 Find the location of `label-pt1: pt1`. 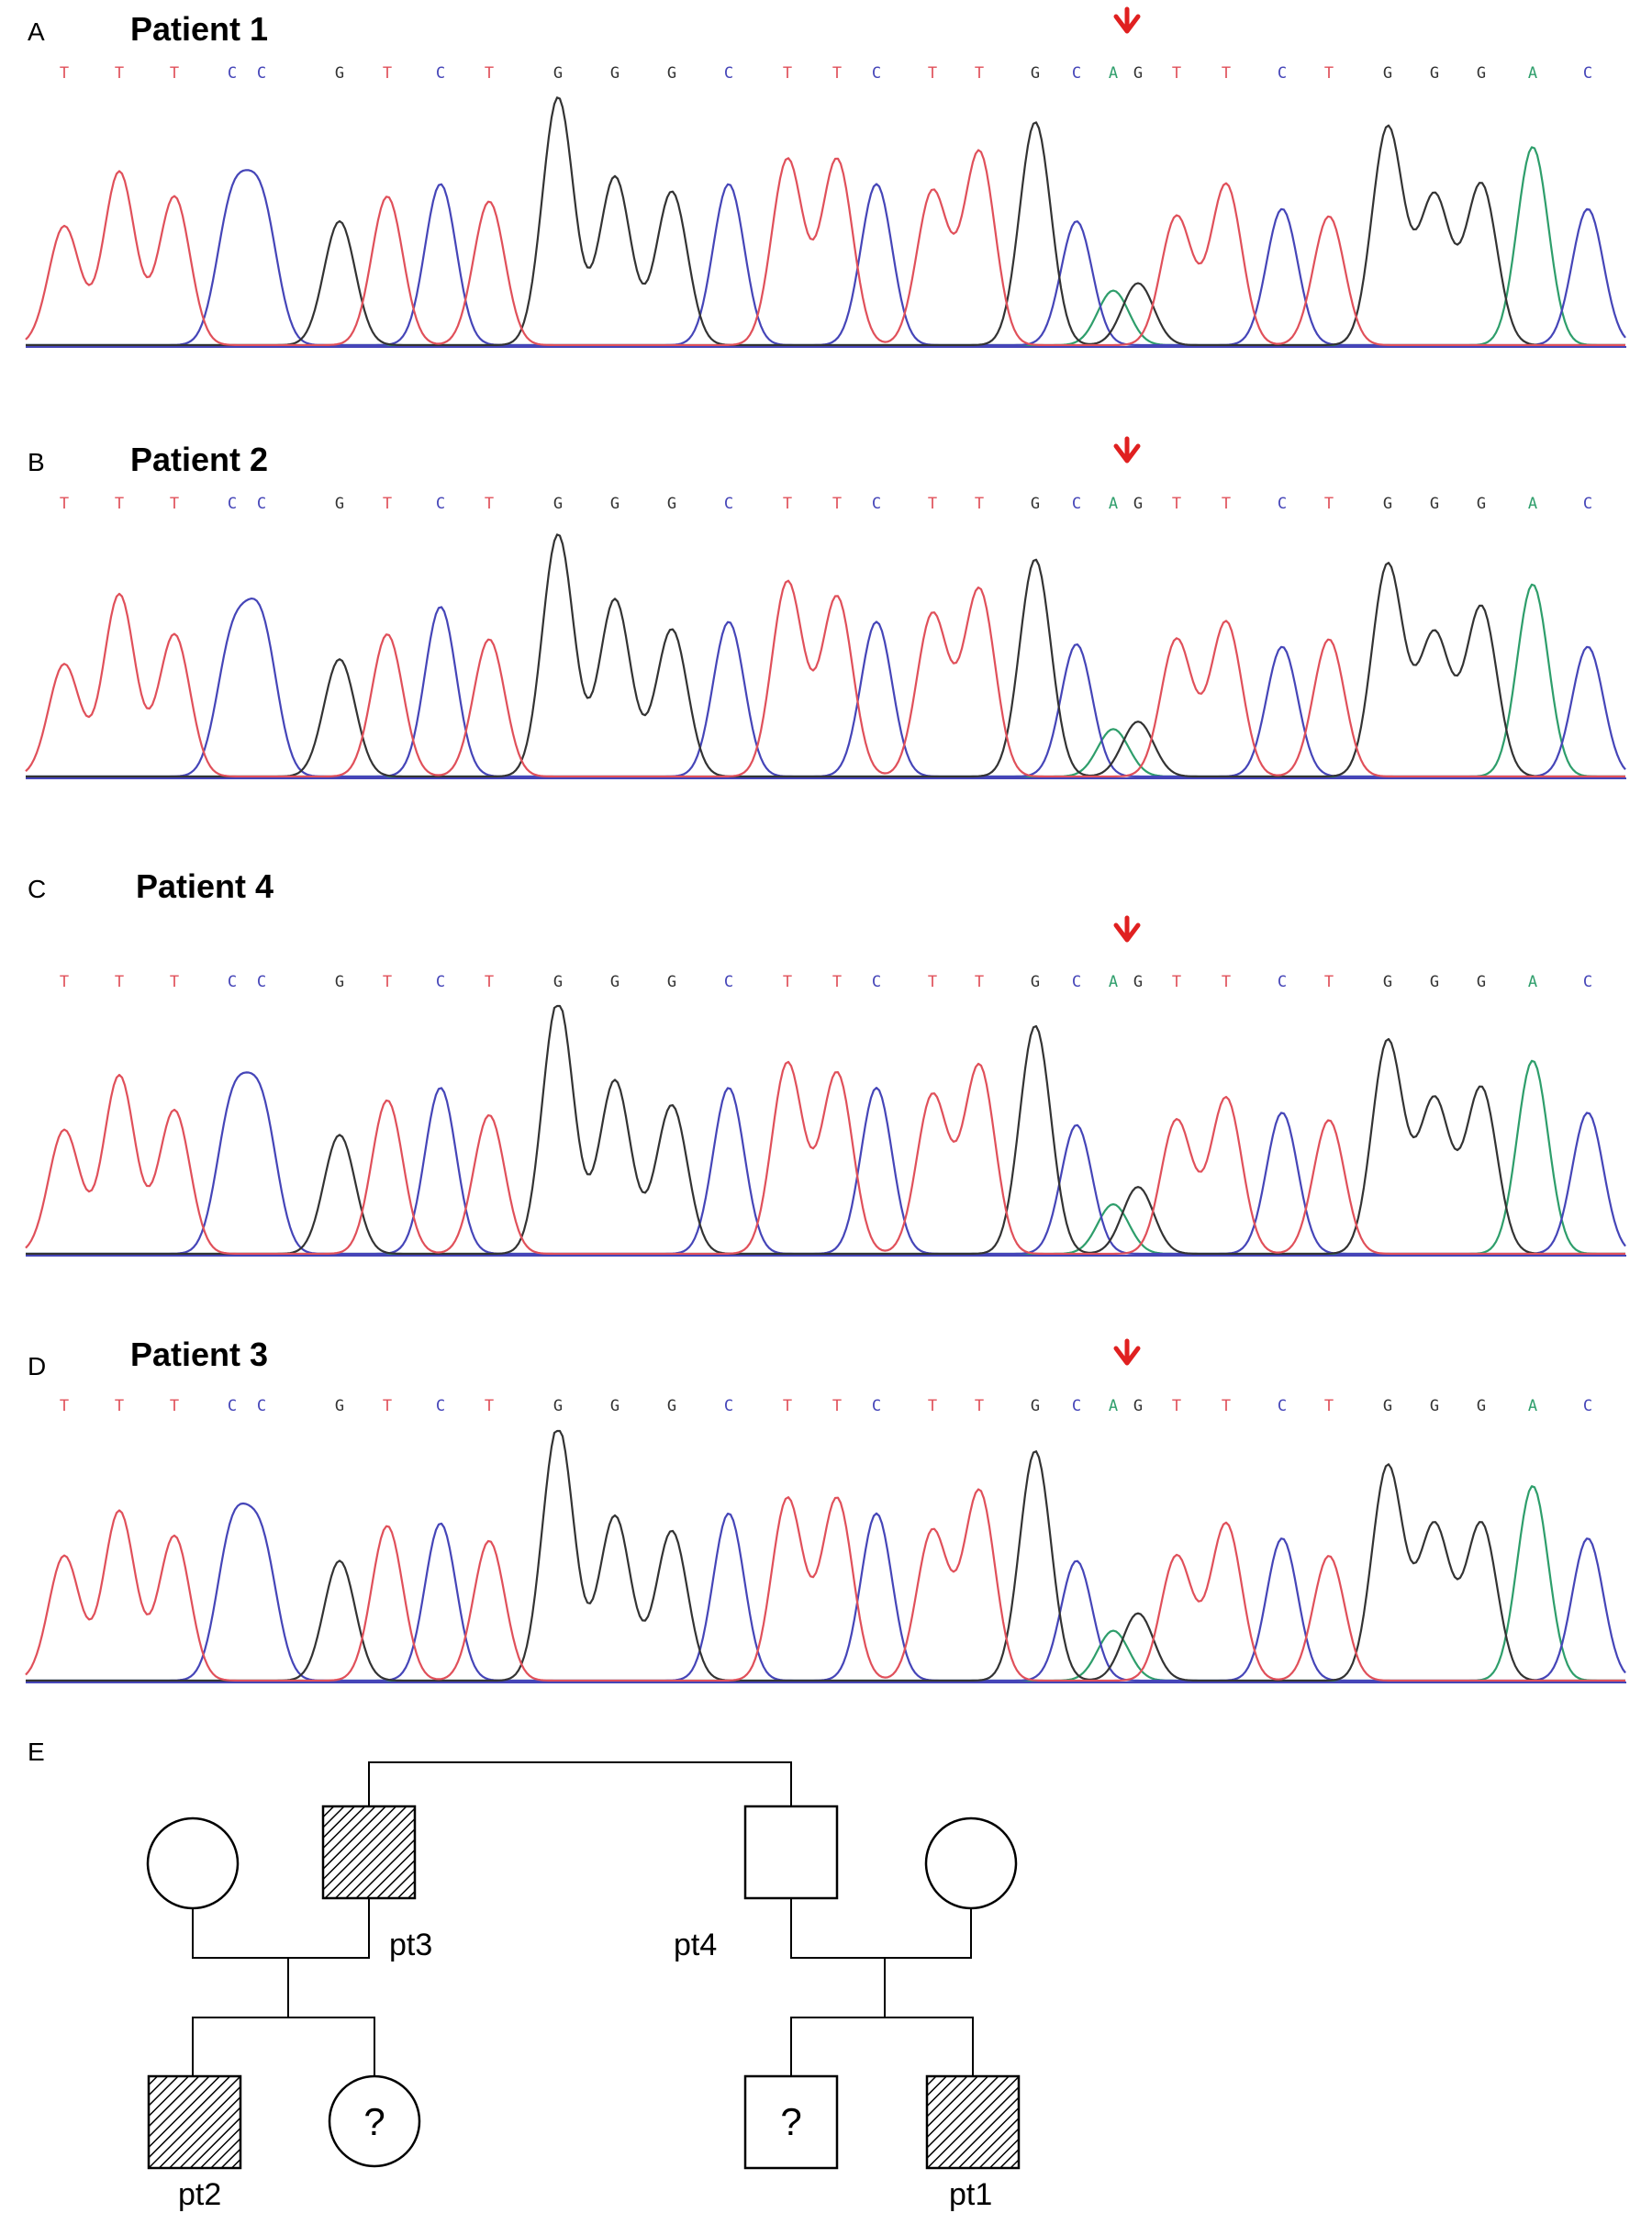

label-pt1: pt1 is located at coordinates (971, 2194).